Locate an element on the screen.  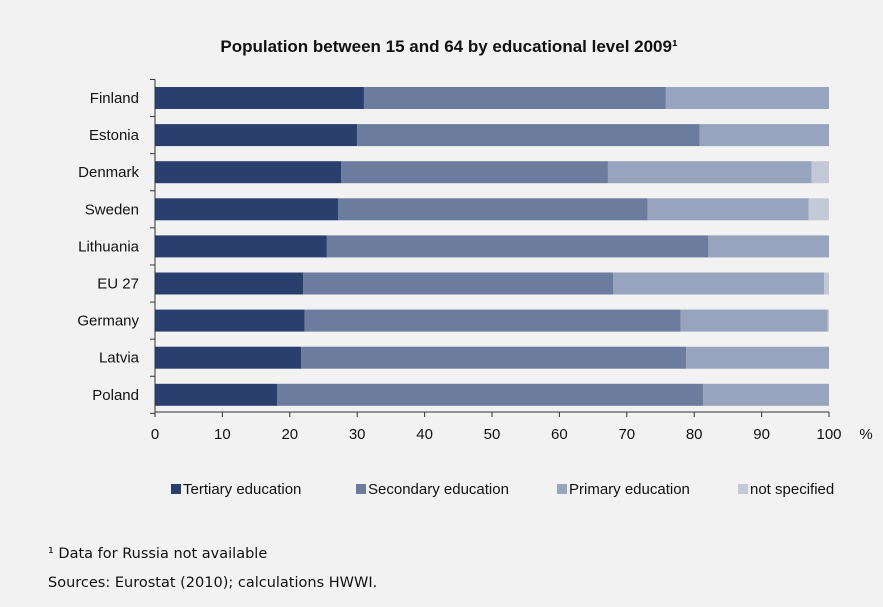
x-tick-label-0: 0 is located at coordinates (155, 434).